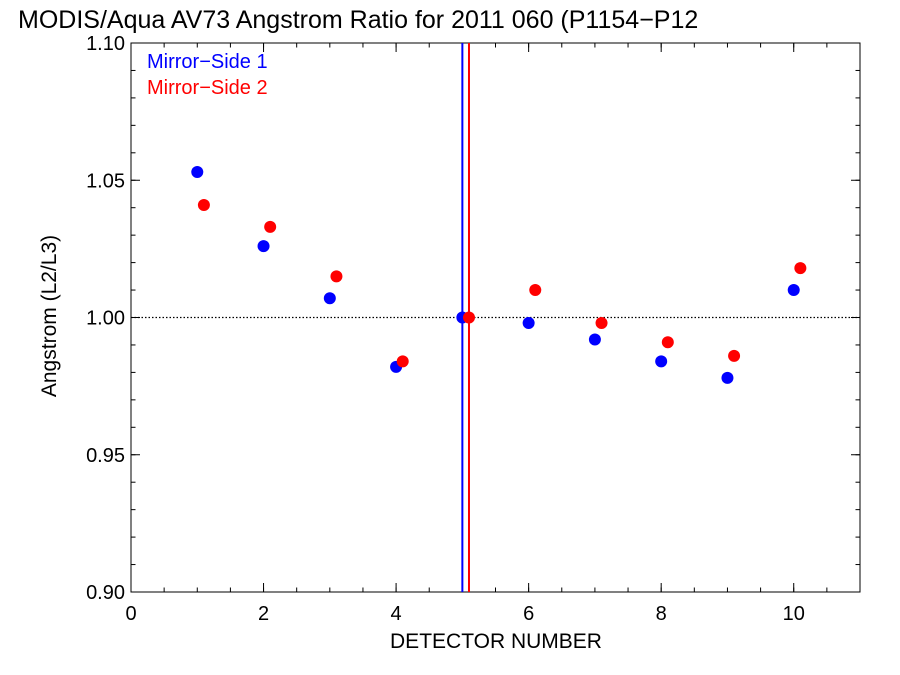  What do you see at coordinates (130, 614) in the screenshot?
I see `x-tick-label: 0` at bounding box center [130, 614].